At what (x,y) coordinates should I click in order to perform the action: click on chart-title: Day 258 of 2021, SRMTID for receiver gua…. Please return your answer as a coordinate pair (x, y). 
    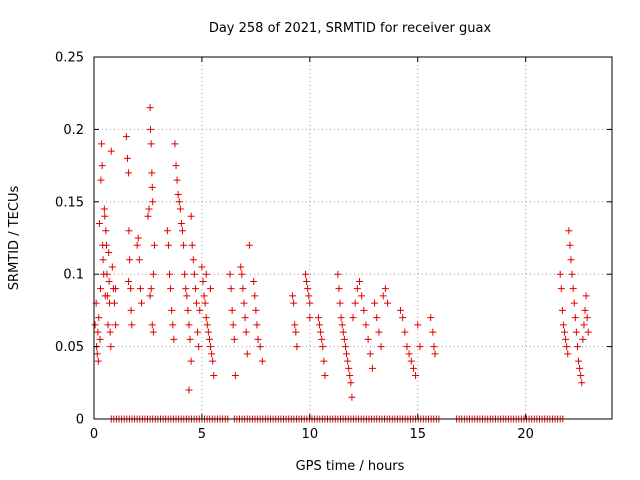
    Looking at the image, I should click on (350, 28).